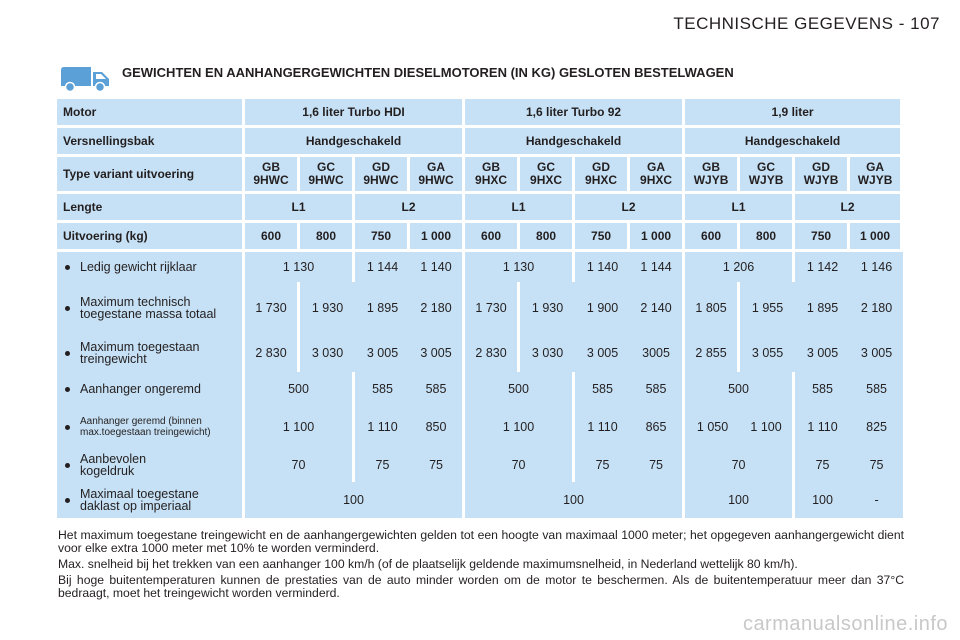  What do you see at coordinates (382, 308) in the screenshot?
I see `table-cell: 1 895` at bounding box center [382, 308].